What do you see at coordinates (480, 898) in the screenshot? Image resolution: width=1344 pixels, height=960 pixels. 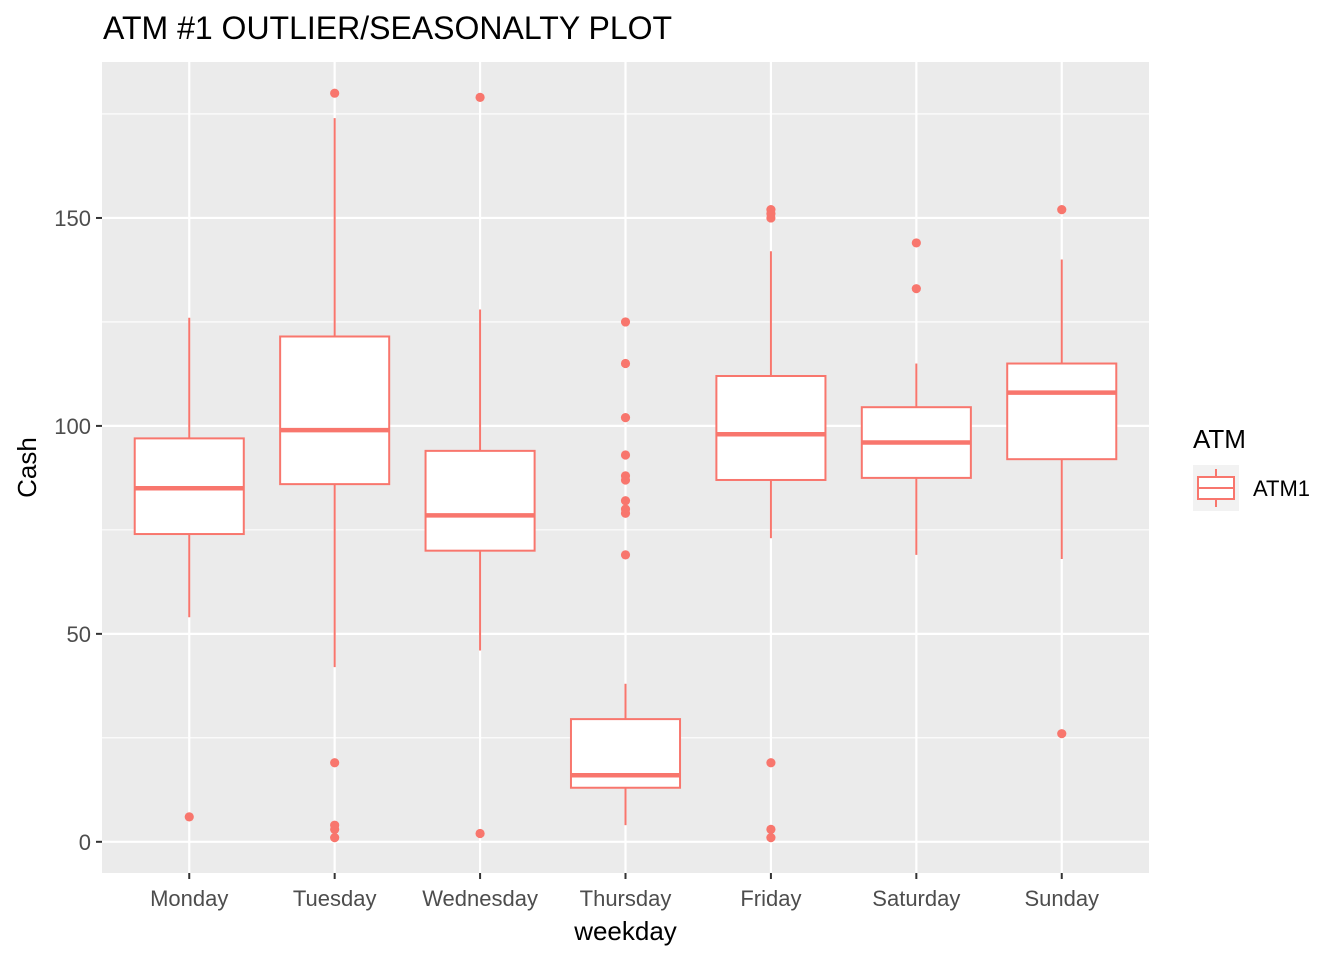 I see `x-tick-label: Wednesday` at bounding box center [480, 898].